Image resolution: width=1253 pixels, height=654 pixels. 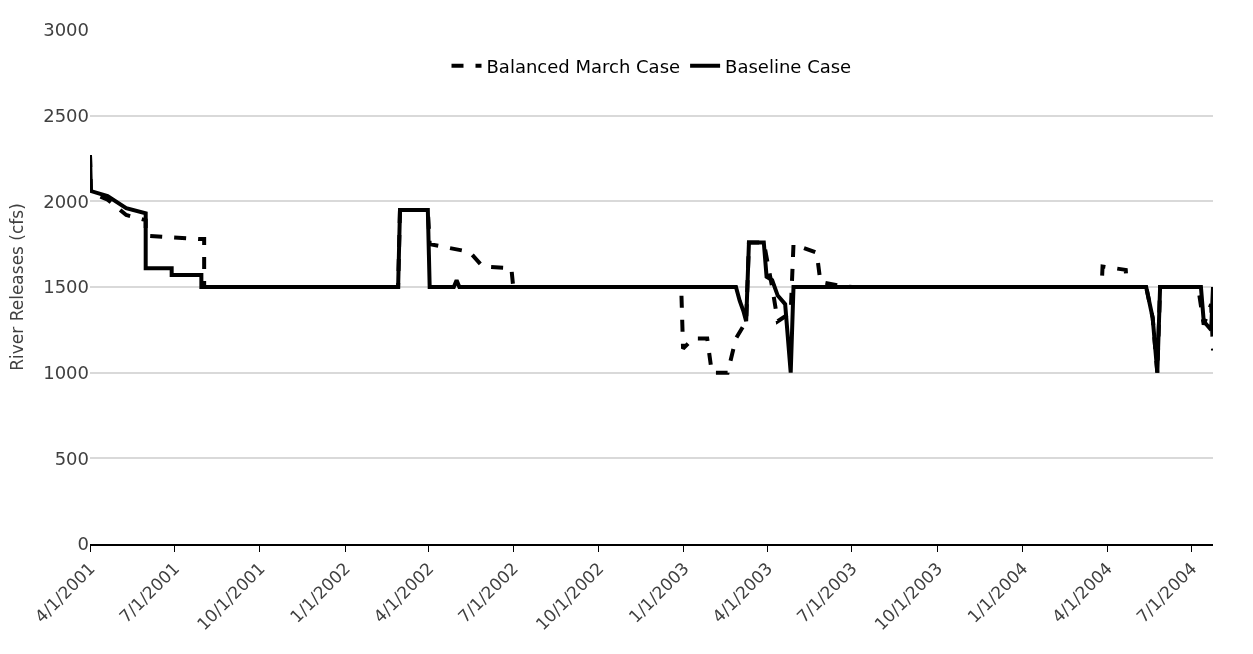 What do you see at coordinates (71, 458) in the screenshot?
I see `y-tick-label: 500` at bounding box center [71, 458].